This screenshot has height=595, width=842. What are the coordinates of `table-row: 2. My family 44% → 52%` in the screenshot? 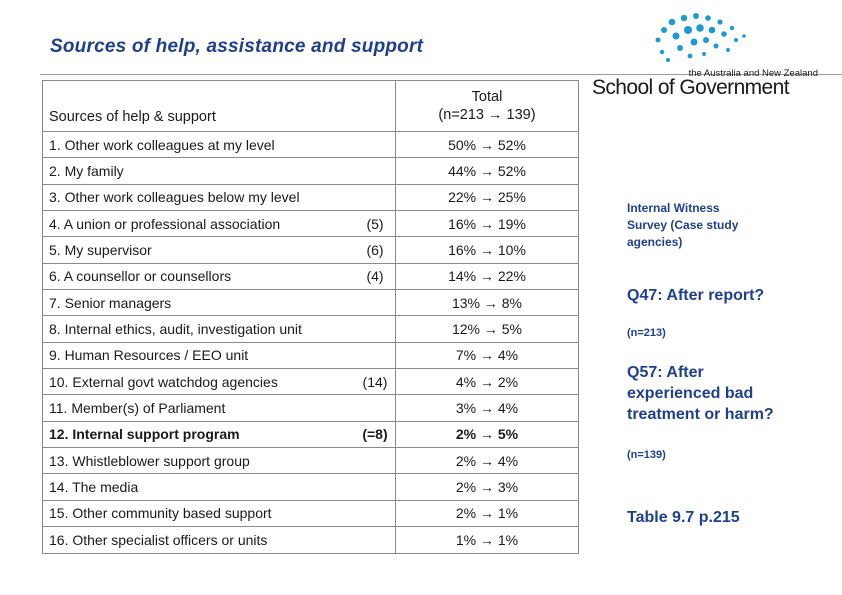 It's located at (310, 171).